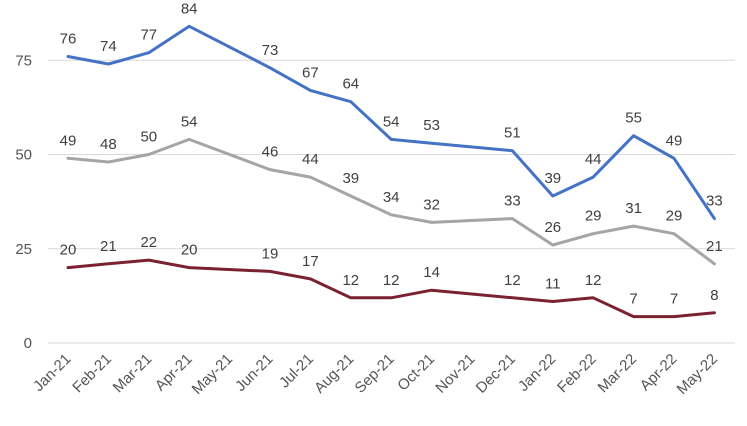 This screenshot has height=426, width=747. I want to click on x-tick-label: Apr-21, so click(174, 373).